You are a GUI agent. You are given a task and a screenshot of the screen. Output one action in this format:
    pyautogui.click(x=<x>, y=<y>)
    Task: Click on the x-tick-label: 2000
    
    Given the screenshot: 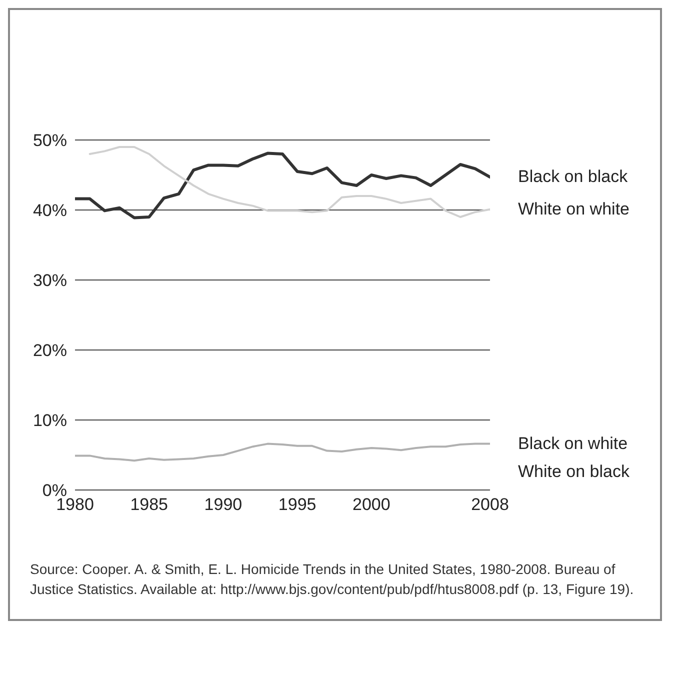 What is the action you would take?
    pyautogui.click(x=371, y=504)
    